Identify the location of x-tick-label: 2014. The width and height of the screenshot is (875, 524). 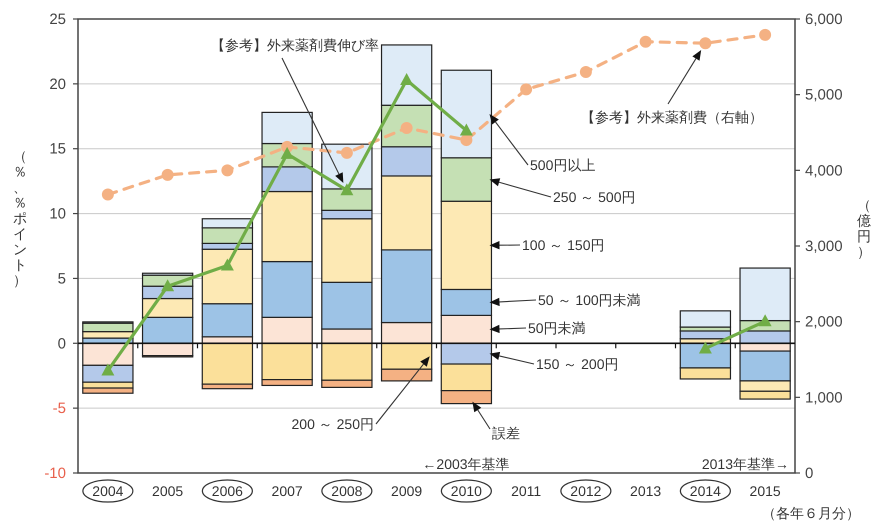
(706, 491).